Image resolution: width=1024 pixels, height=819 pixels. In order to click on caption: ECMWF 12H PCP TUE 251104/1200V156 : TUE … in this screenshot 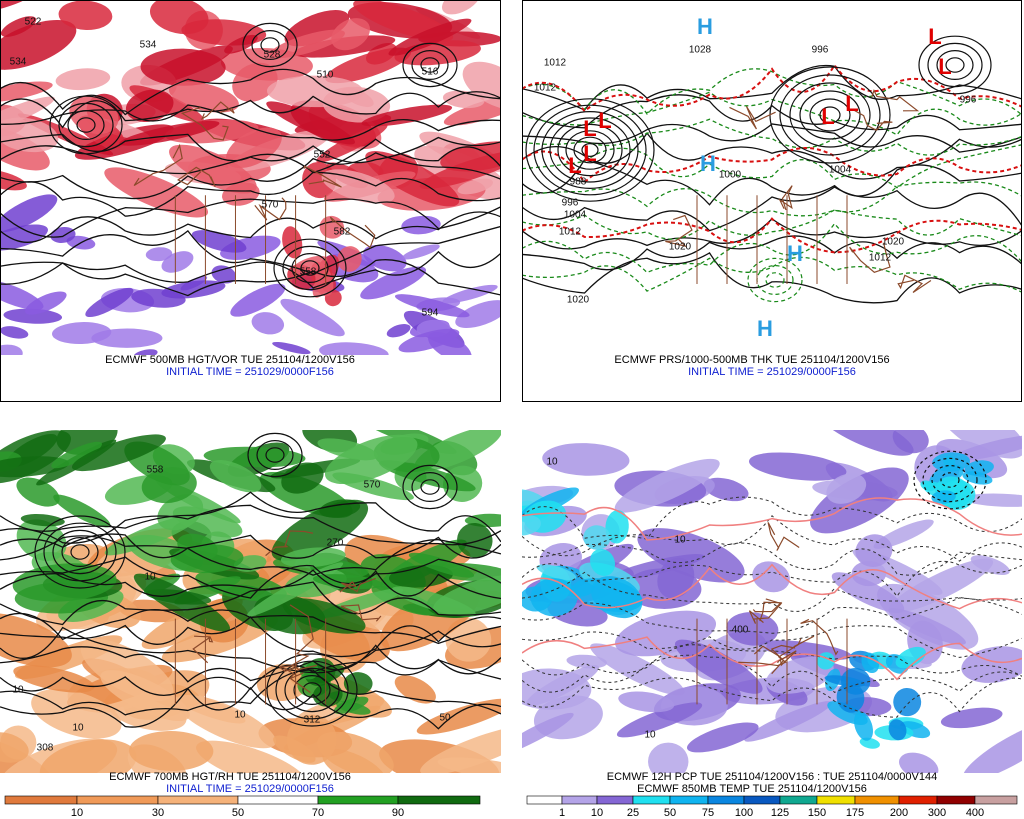, I will do `click(772, 777)`.